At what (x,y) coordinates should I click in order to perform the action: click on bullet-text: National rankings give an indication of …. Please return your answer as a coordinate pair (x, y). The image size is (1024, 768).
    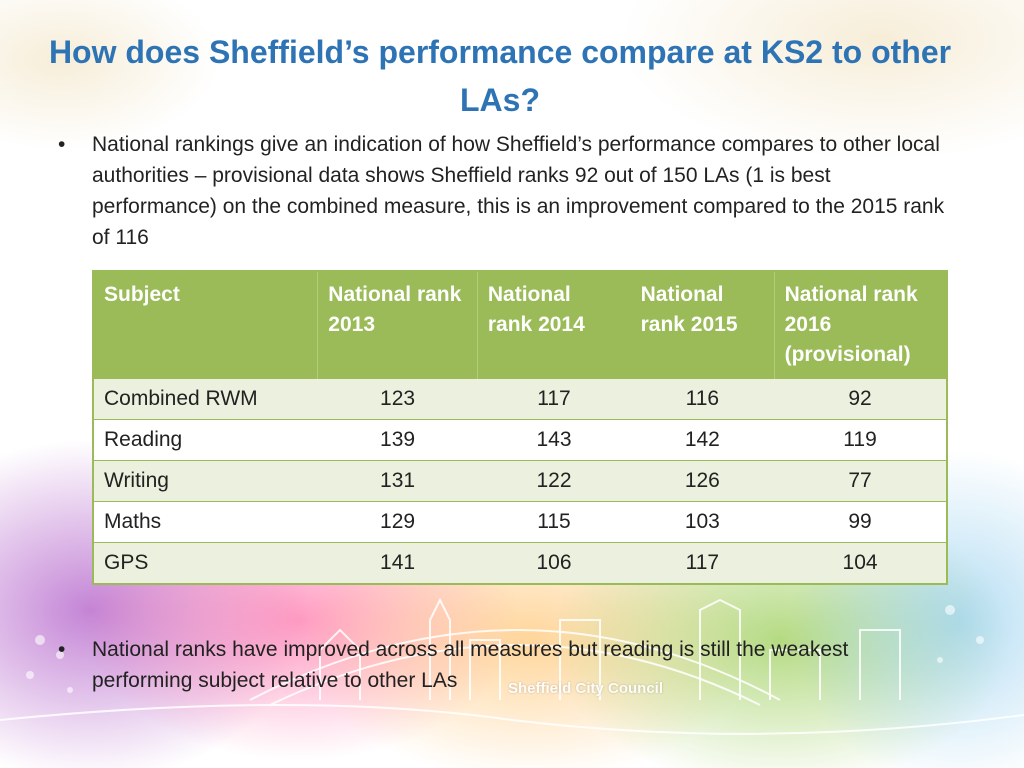
    Looking at the image, I should click on (518, 191).